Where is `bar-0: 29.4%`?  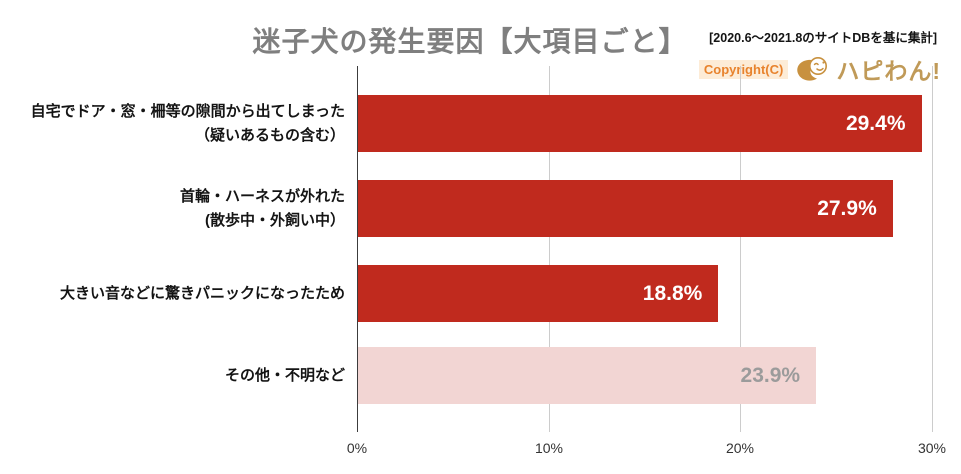 bar-0: 29.4% is located at coordinates (640, 123).